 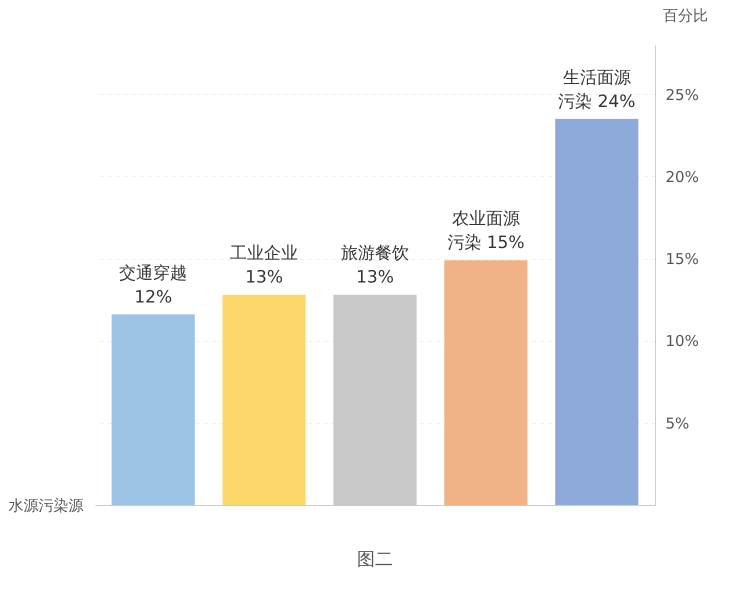 What do you see at coordinates (46, 505) in the screenshot?
I see `x-axis-title: 水源污染源` at bounding box center [46, 505].